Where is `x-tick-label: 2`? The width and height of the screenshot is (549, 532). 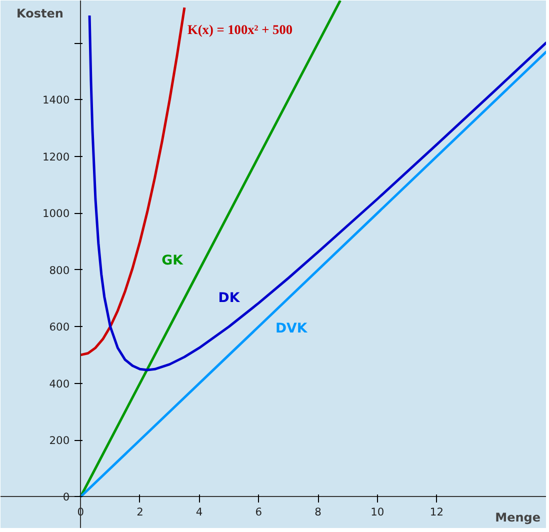
x-tick-label: 2 is located at coordinates (140, 512).